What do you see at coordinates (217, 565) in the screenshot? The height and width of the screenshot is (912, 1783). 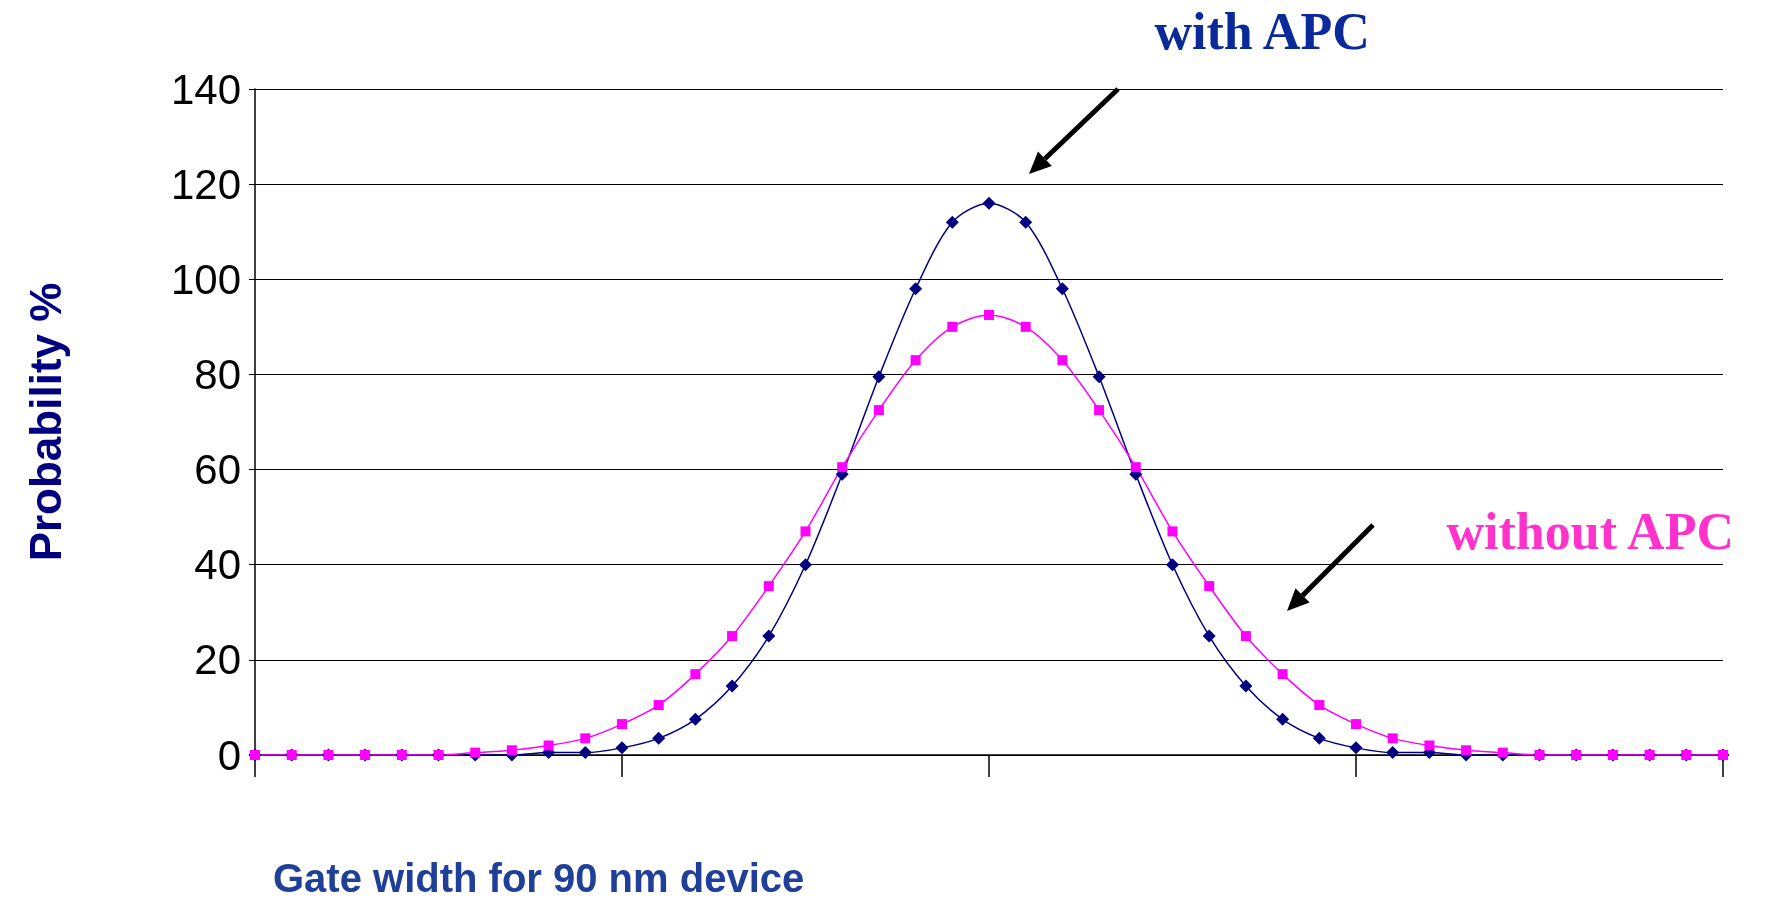 I see `y-tick-label: 40` at bounding box center [217, 565].